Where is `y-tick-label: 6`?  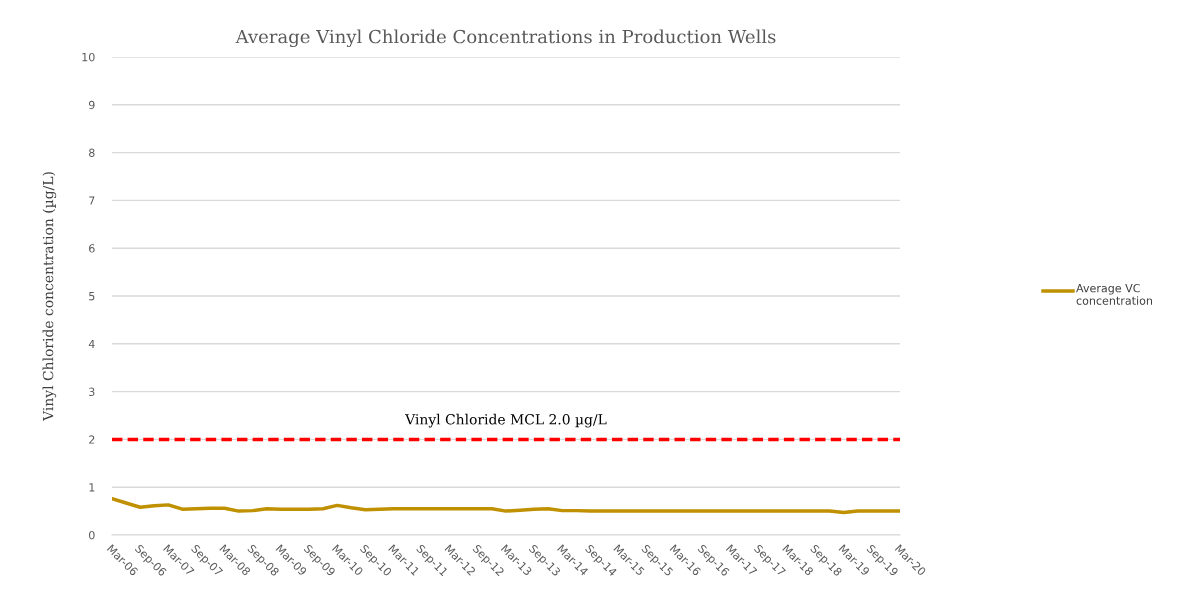 y-tick-label: 6 is located at coordinates (92, 248).